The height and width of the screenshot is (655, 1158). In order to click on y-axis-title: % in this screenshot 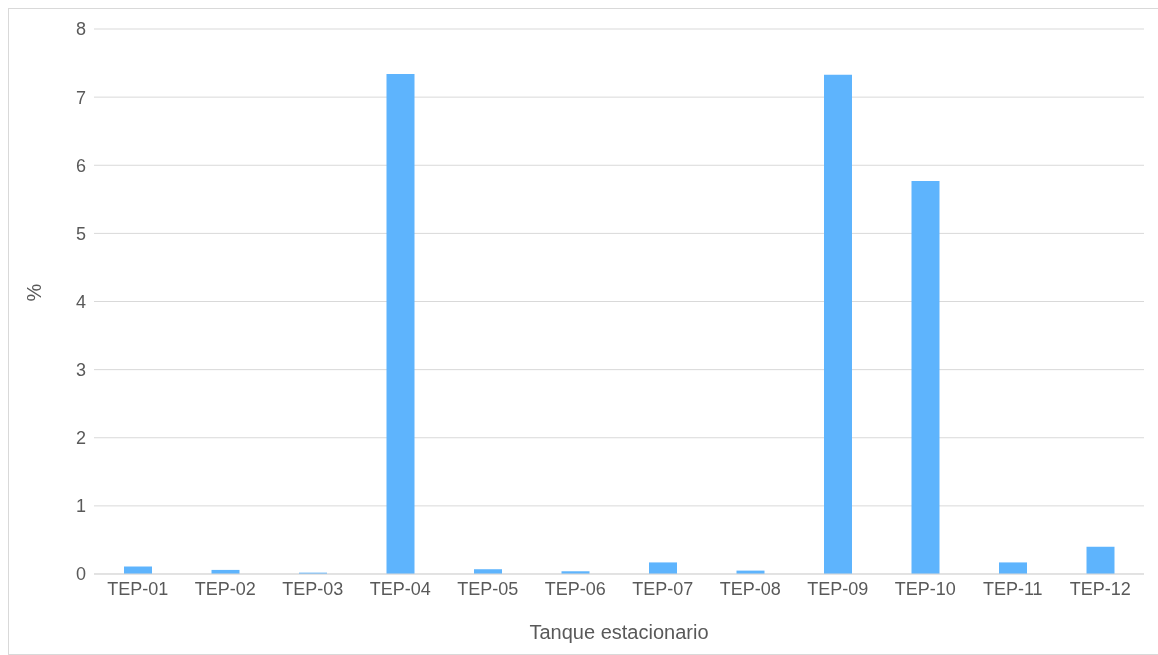, I will do `click(34, 292)`.